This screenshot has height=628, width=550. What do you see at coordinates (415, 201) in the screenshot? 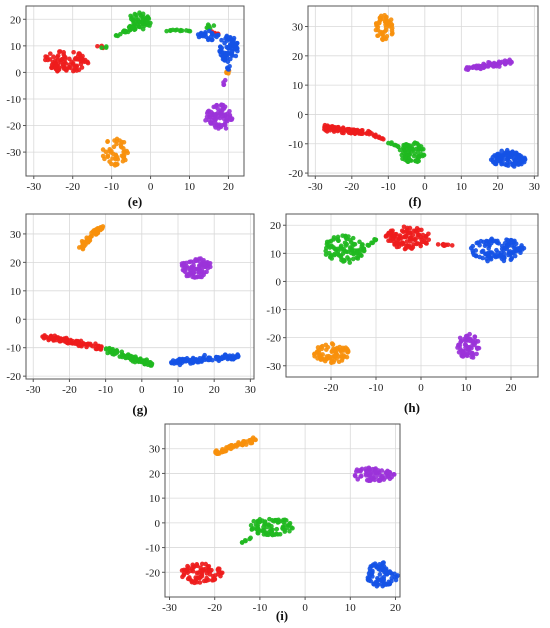
I see `panel-label: (f)` at bounding box center [415, 201].